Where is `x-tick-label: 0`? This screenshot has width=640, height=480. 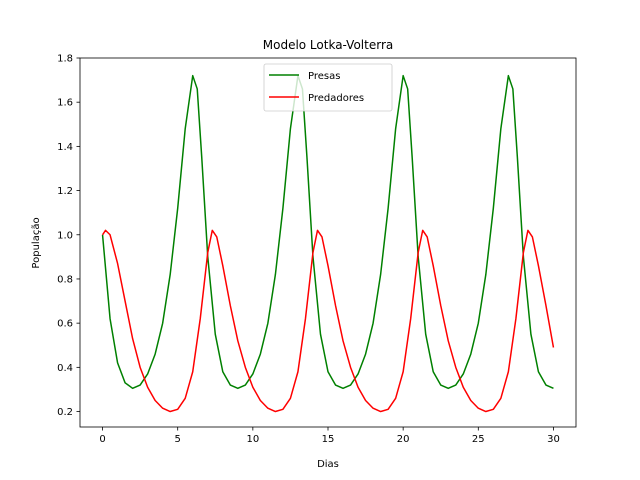
x-tick-label: 0 is located at coordinates (102, 439).